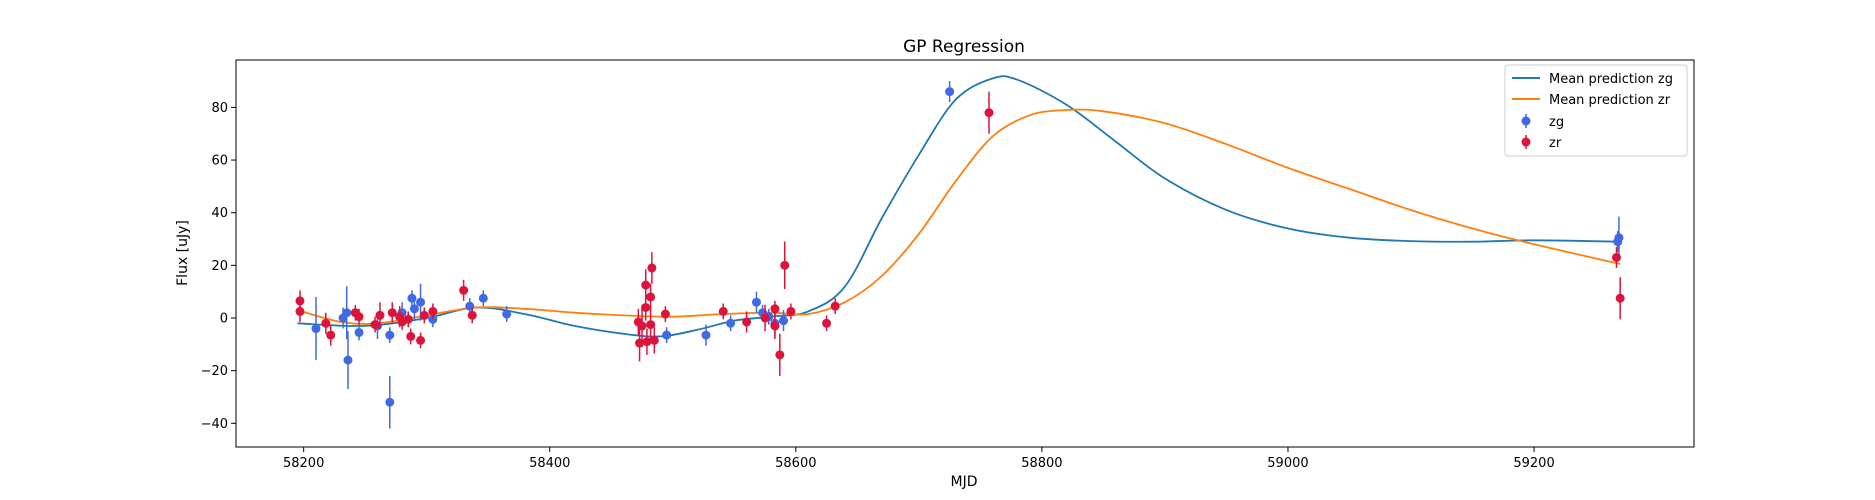 The width and height of the screenshot is (1875, 500). I want to click on y-axis-label: Flux [uJy], so click(183, 253).